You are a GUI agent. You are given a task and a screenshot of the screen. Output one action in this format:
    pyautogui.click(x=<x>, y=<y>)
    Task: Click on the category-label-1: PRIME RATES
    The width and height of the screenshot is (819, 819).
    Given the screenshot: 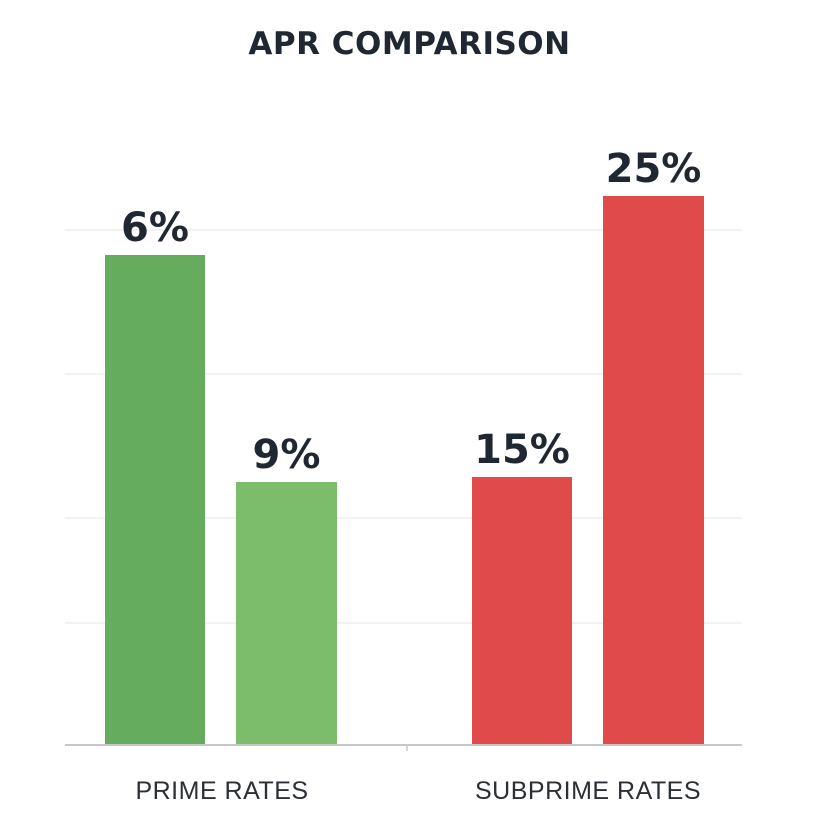 What is the action you would take?
    pyautogui.click(x=221, y=791)
    